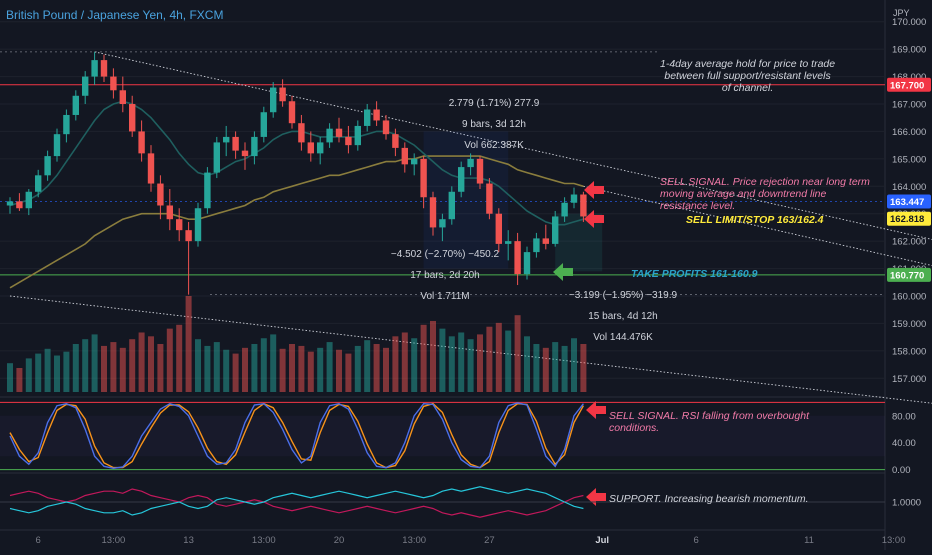 This screenshot has height=555, width=932. I want to click on measurement-volume: Vol 1.711M, so click(445, 296).